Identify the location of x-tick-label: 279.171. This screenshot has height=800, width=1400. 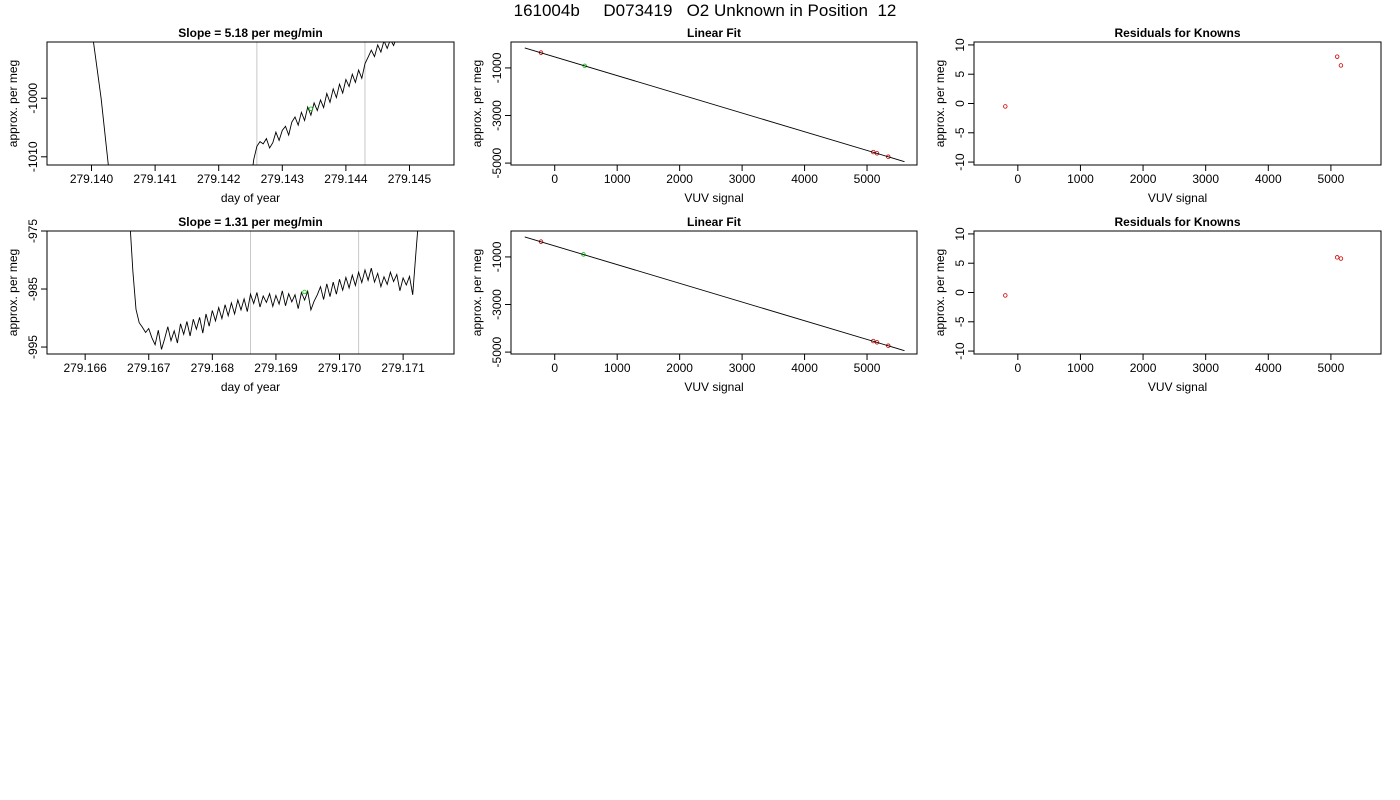
(403, 368).